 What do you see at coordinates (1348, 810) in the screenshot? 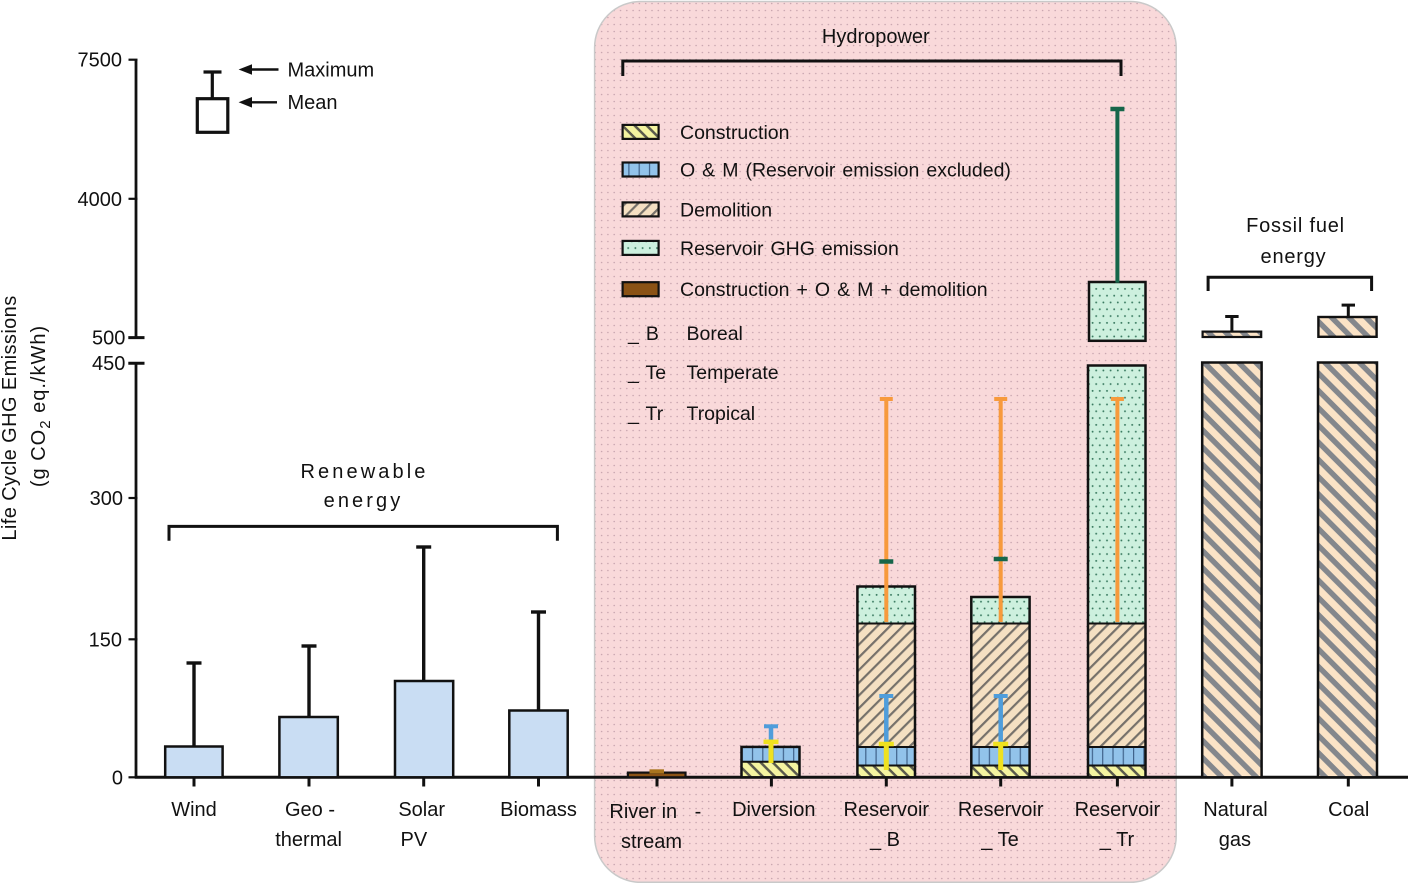
I see `svg-text: Coal` at bounding box center [1348, 810].